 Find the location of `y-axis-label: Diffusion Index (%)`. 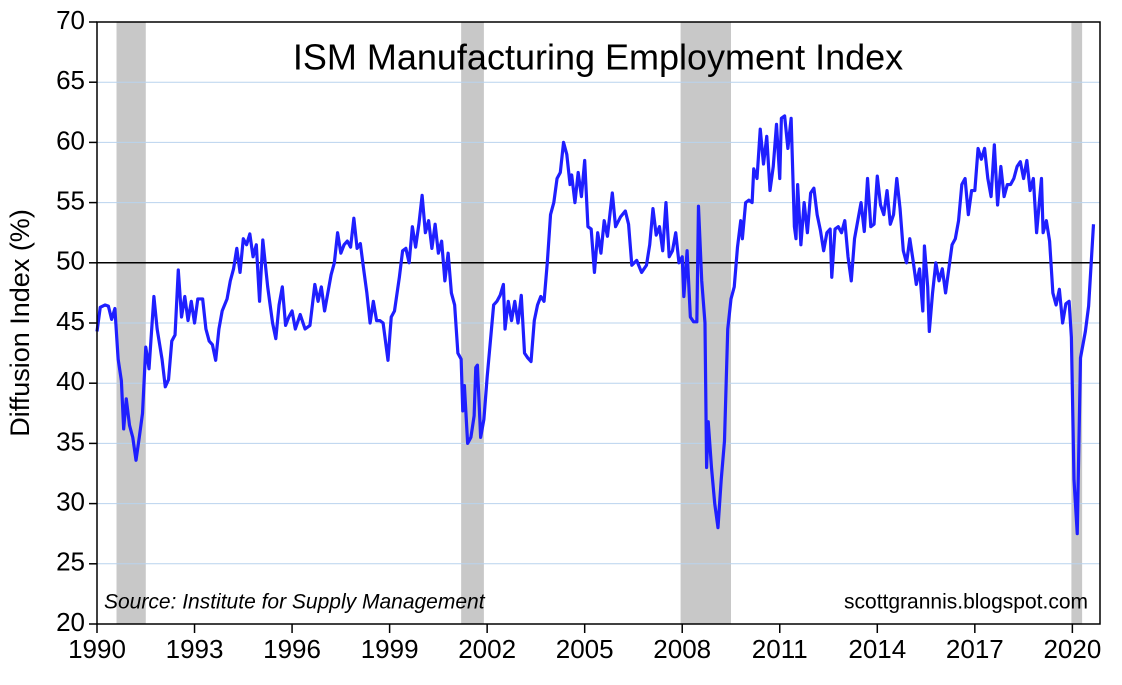

y-axis-label: Diffusion Index (%) is located at coordinates (20, 323).